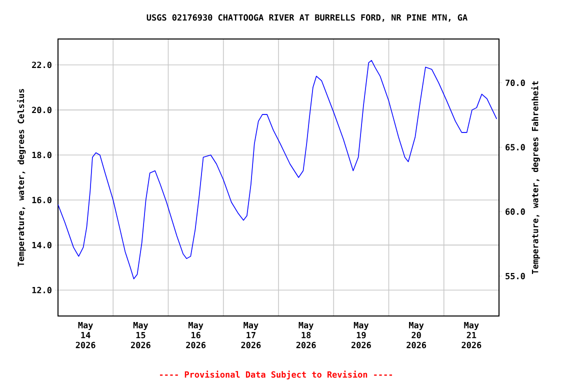  What do you see at coordinates (472, 335) in the screenshot?
I see `x-tick-label: May 21 2026` at bounding box center [472, 335].